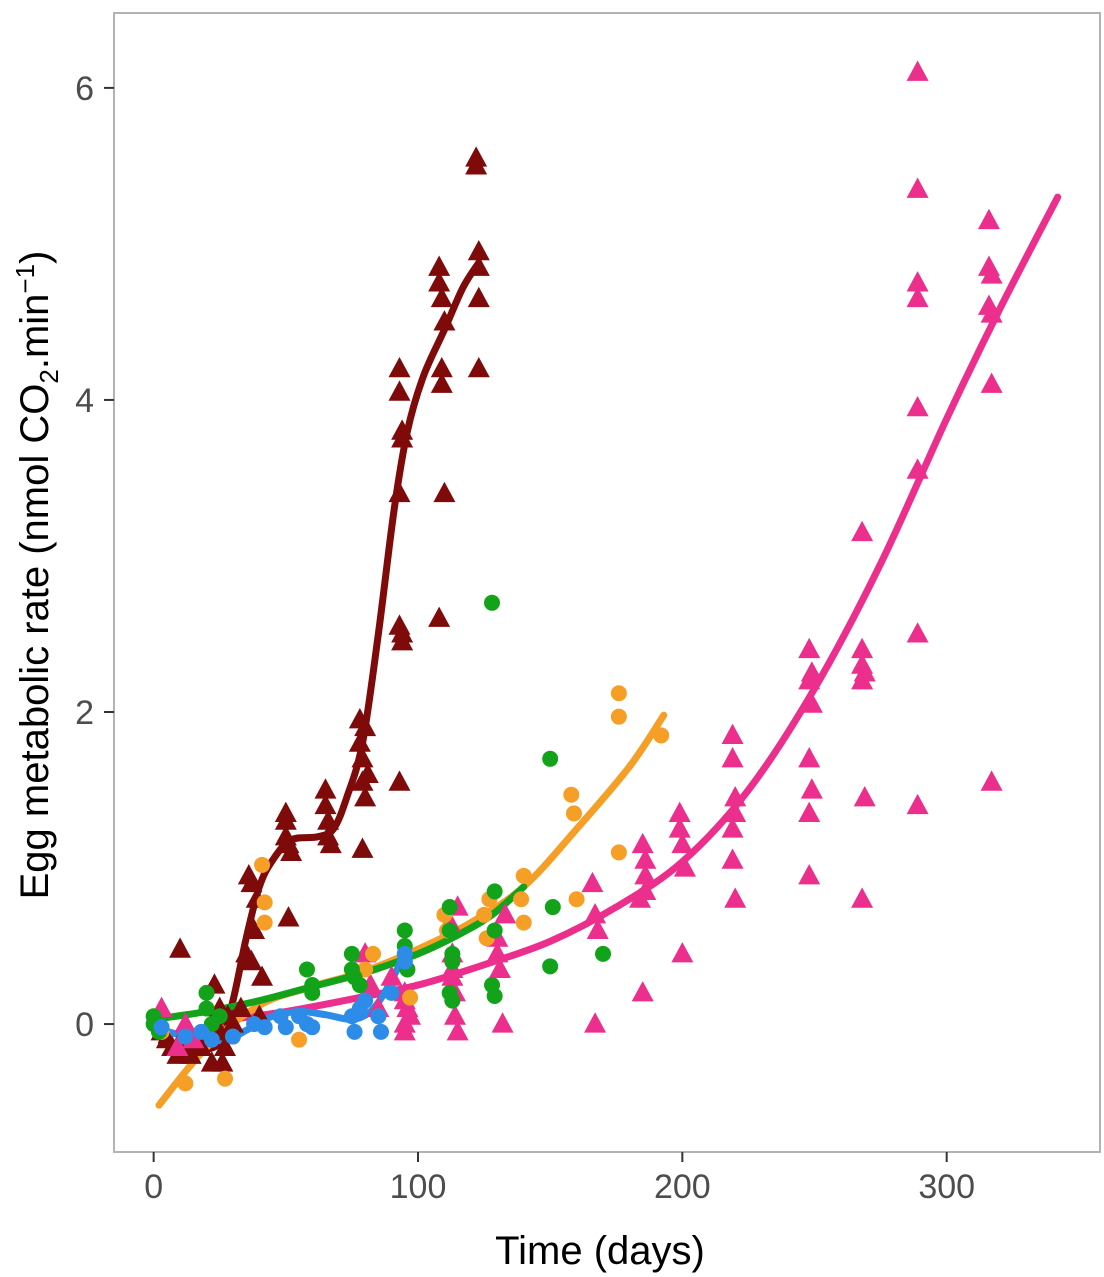  I want to click on y-tick-label: 0, so click(84, 1025).